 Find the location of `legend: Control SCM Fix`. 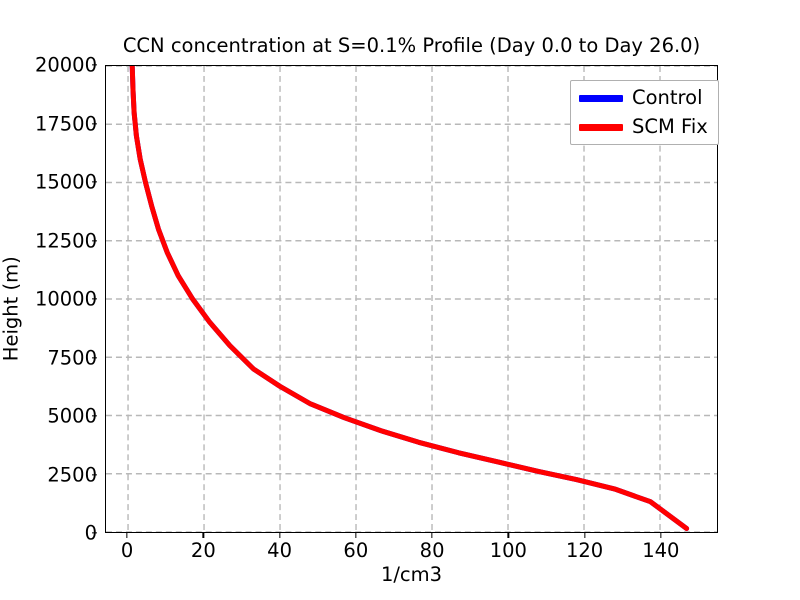

legend: Control SCM Fix is located at coordinates (644, 112).